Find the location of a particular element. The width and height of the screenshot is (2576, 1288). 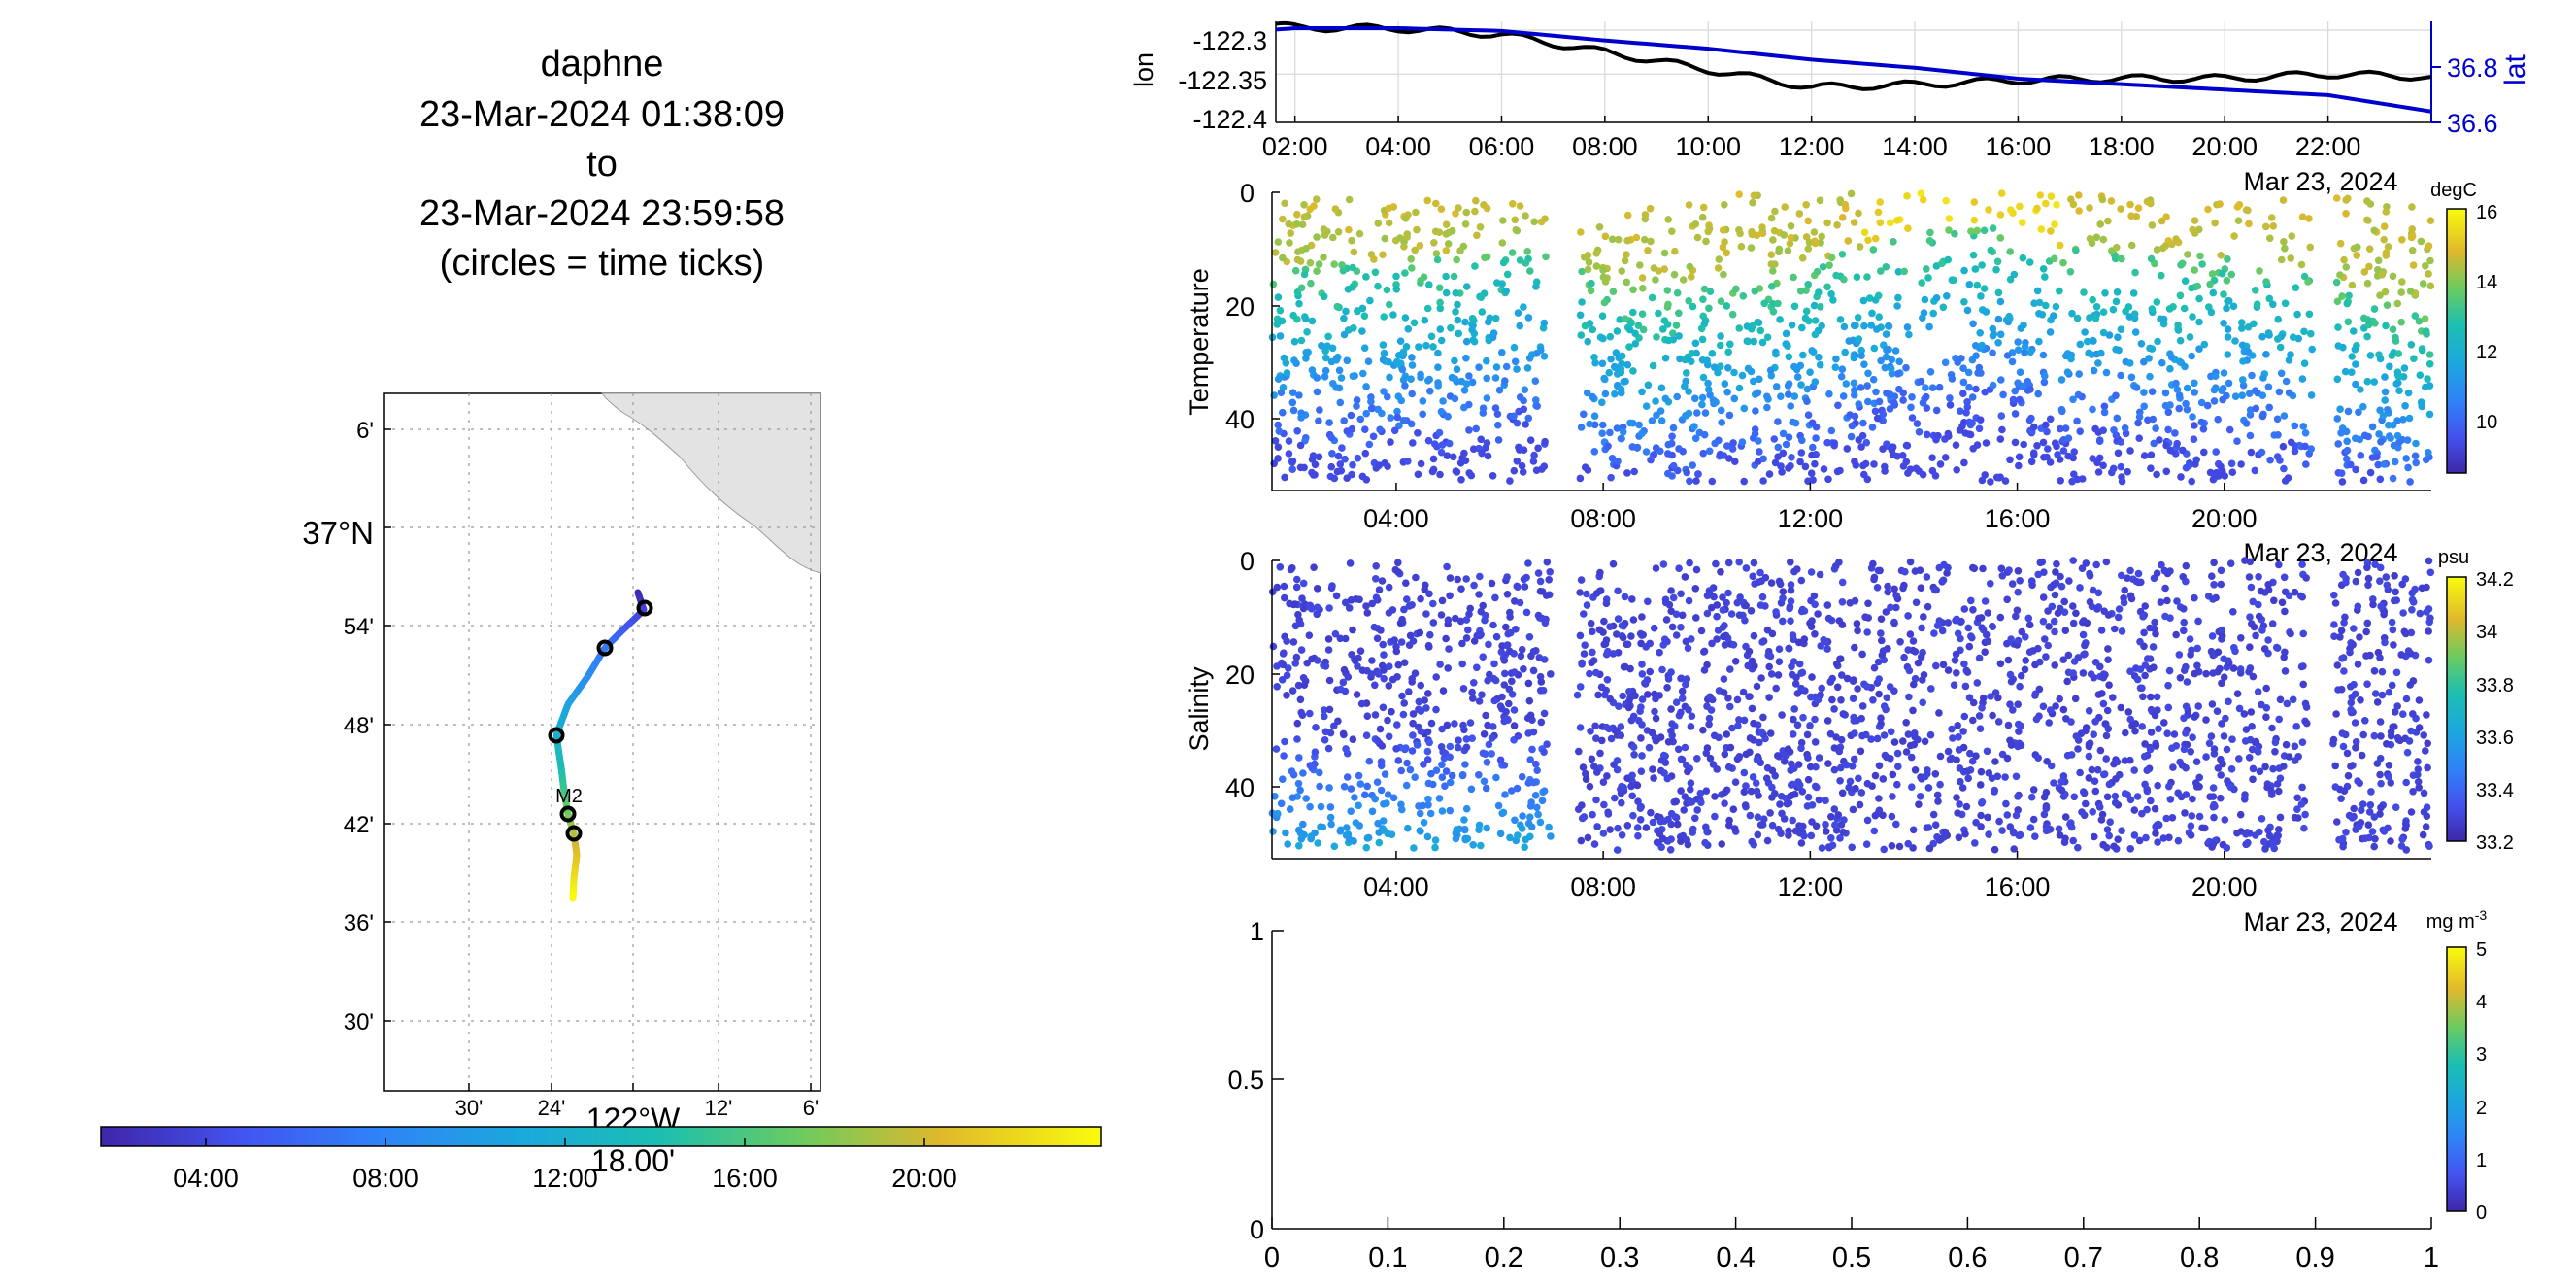

temperature-colorbar is located at coordinates (2457, 341).